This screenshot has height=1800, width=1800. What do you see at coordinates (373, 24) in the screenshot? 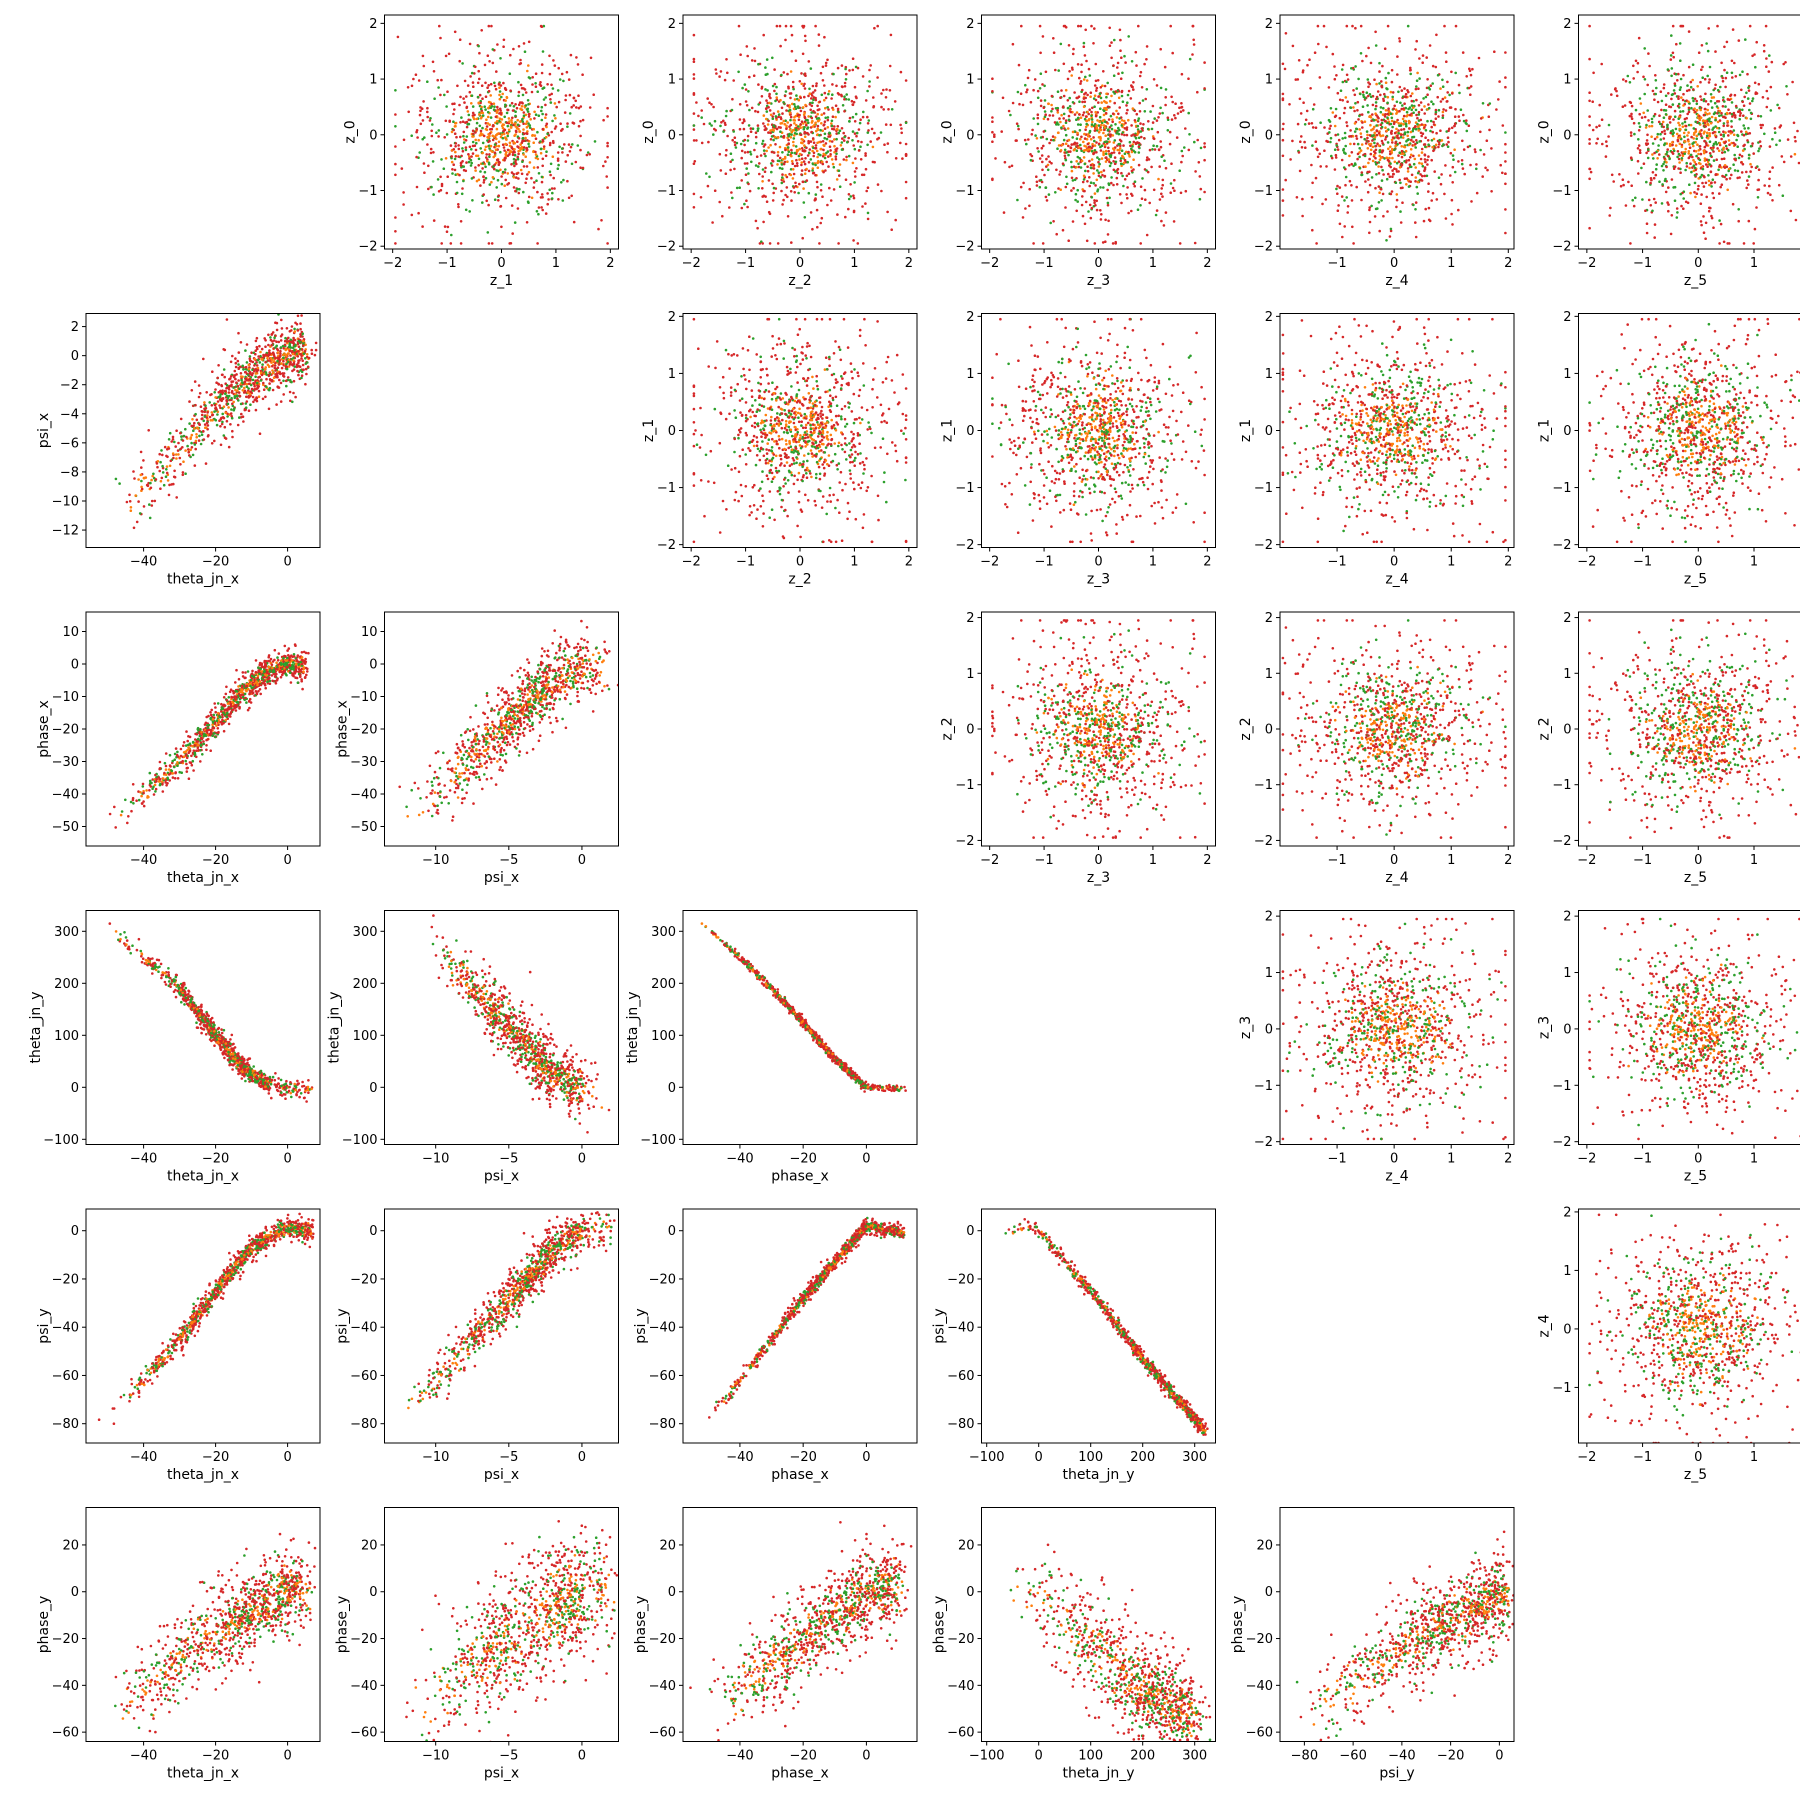
I see `y-tick-label: 2` at bounding box center [373, 24].